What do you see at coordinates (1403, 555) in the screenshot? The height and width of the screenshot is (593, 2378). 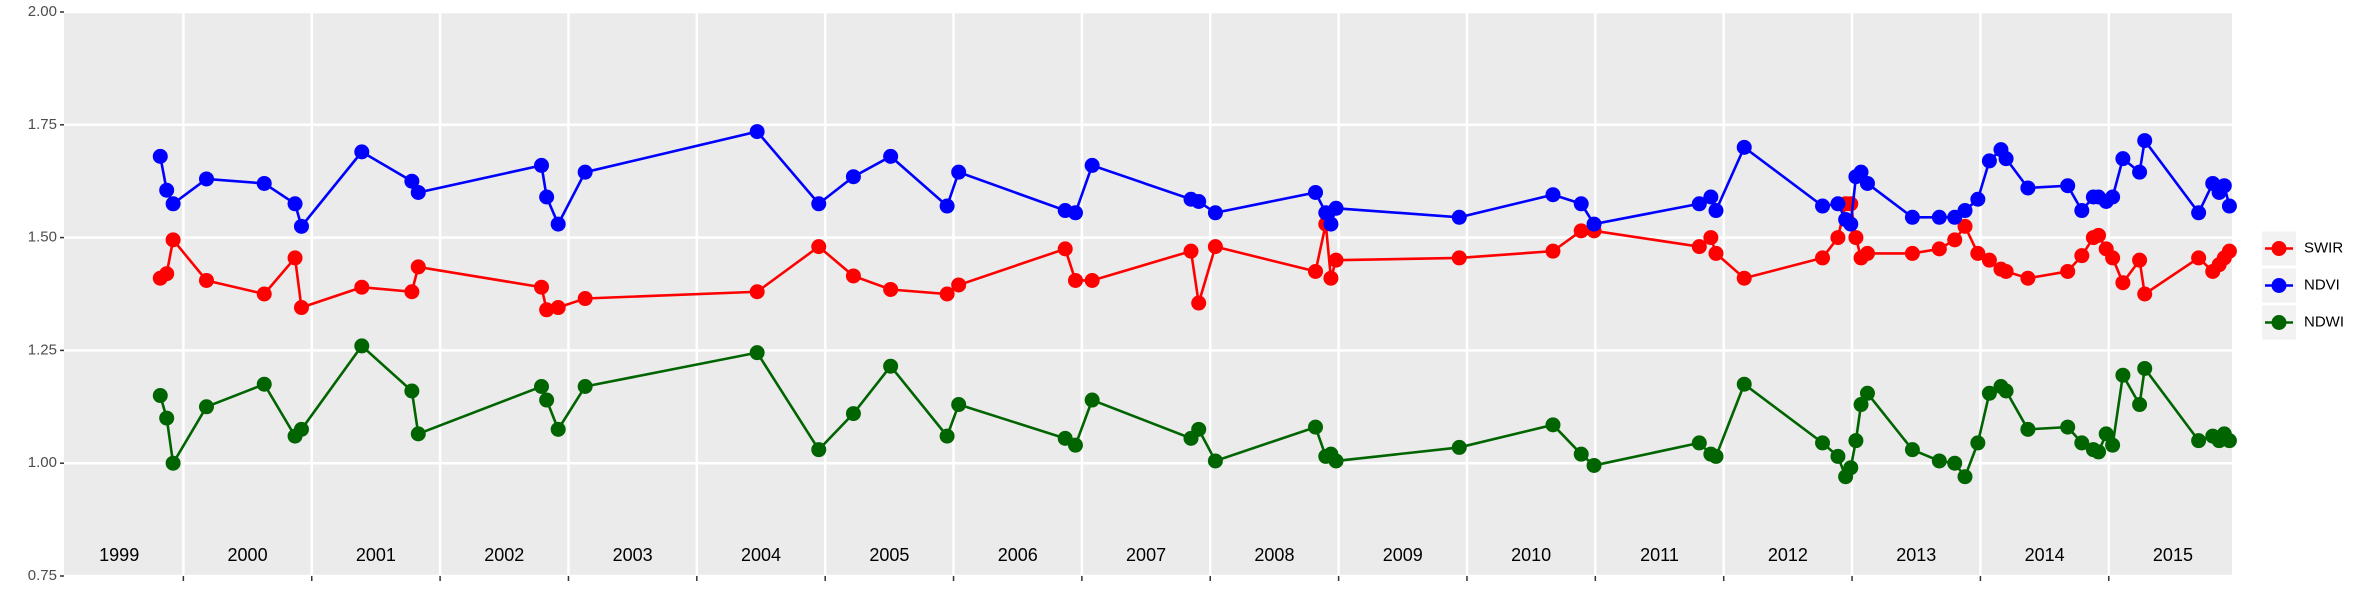 I see `year-label: 2009` at bounding box center [1403, 555].